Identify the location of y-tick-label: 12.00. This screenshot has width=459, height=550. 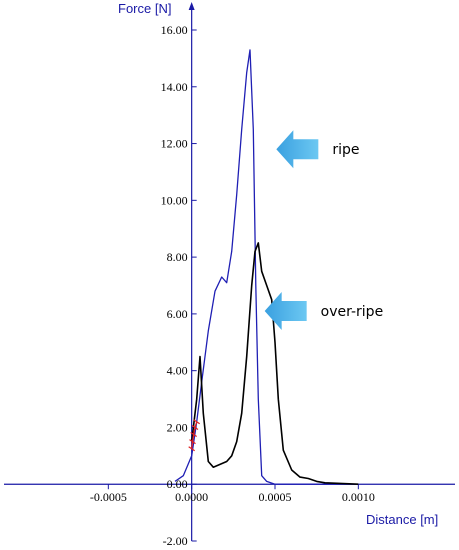
(174, 144).